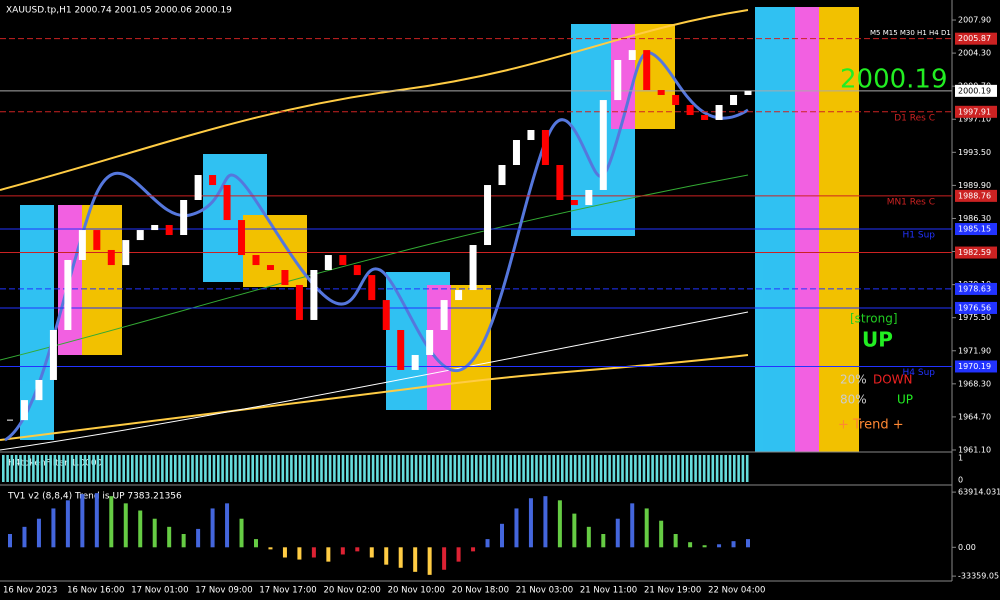 Image resolution: width=1000 pixels, height=600 pixels. Describe the element at coordinates (894, 80) in the screenshot. I see `price-display: 2000.19` at that location.